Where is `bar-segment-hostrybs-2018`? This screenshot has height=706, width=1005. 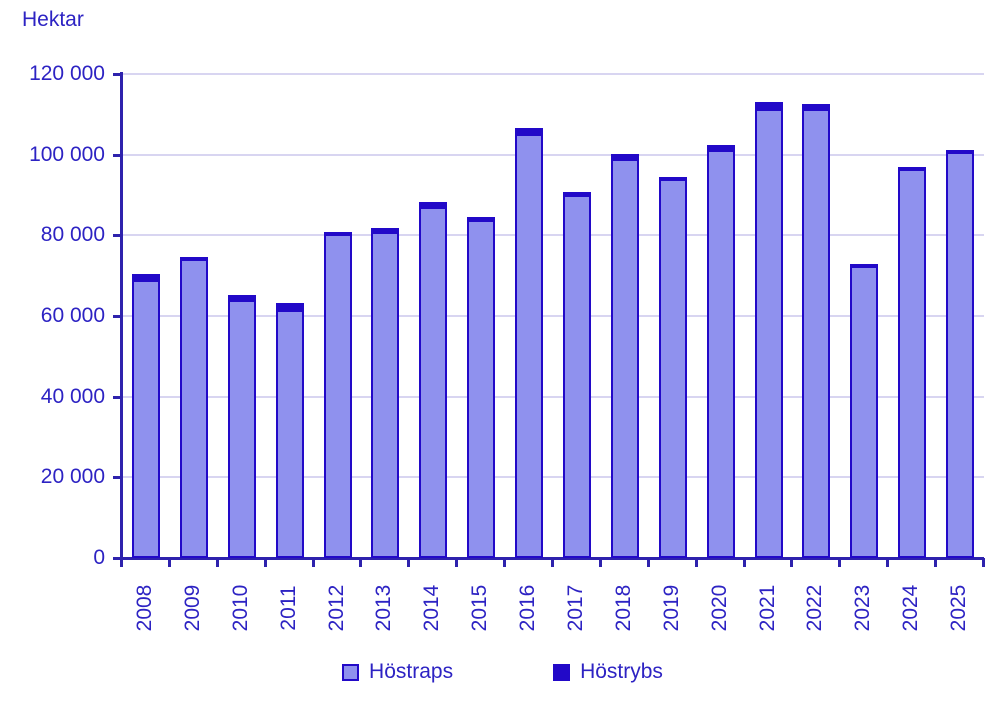 bar-segment-hostrybs-2018 is located at coordinates (624, 158).